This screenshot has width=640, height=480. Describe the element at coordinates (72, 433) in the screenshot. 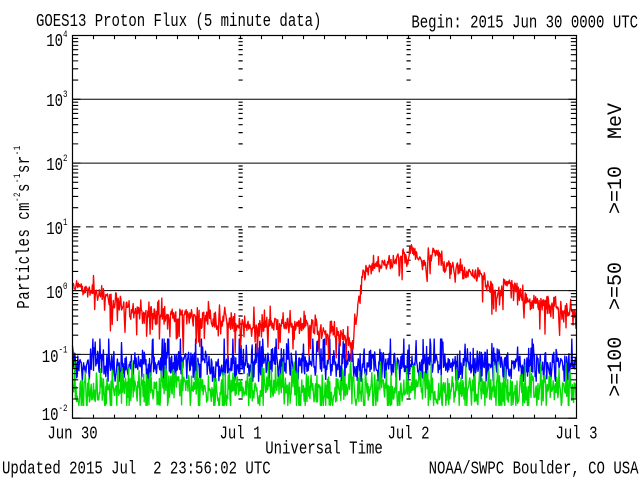

I see `svg-text: Jun 30` at that location.